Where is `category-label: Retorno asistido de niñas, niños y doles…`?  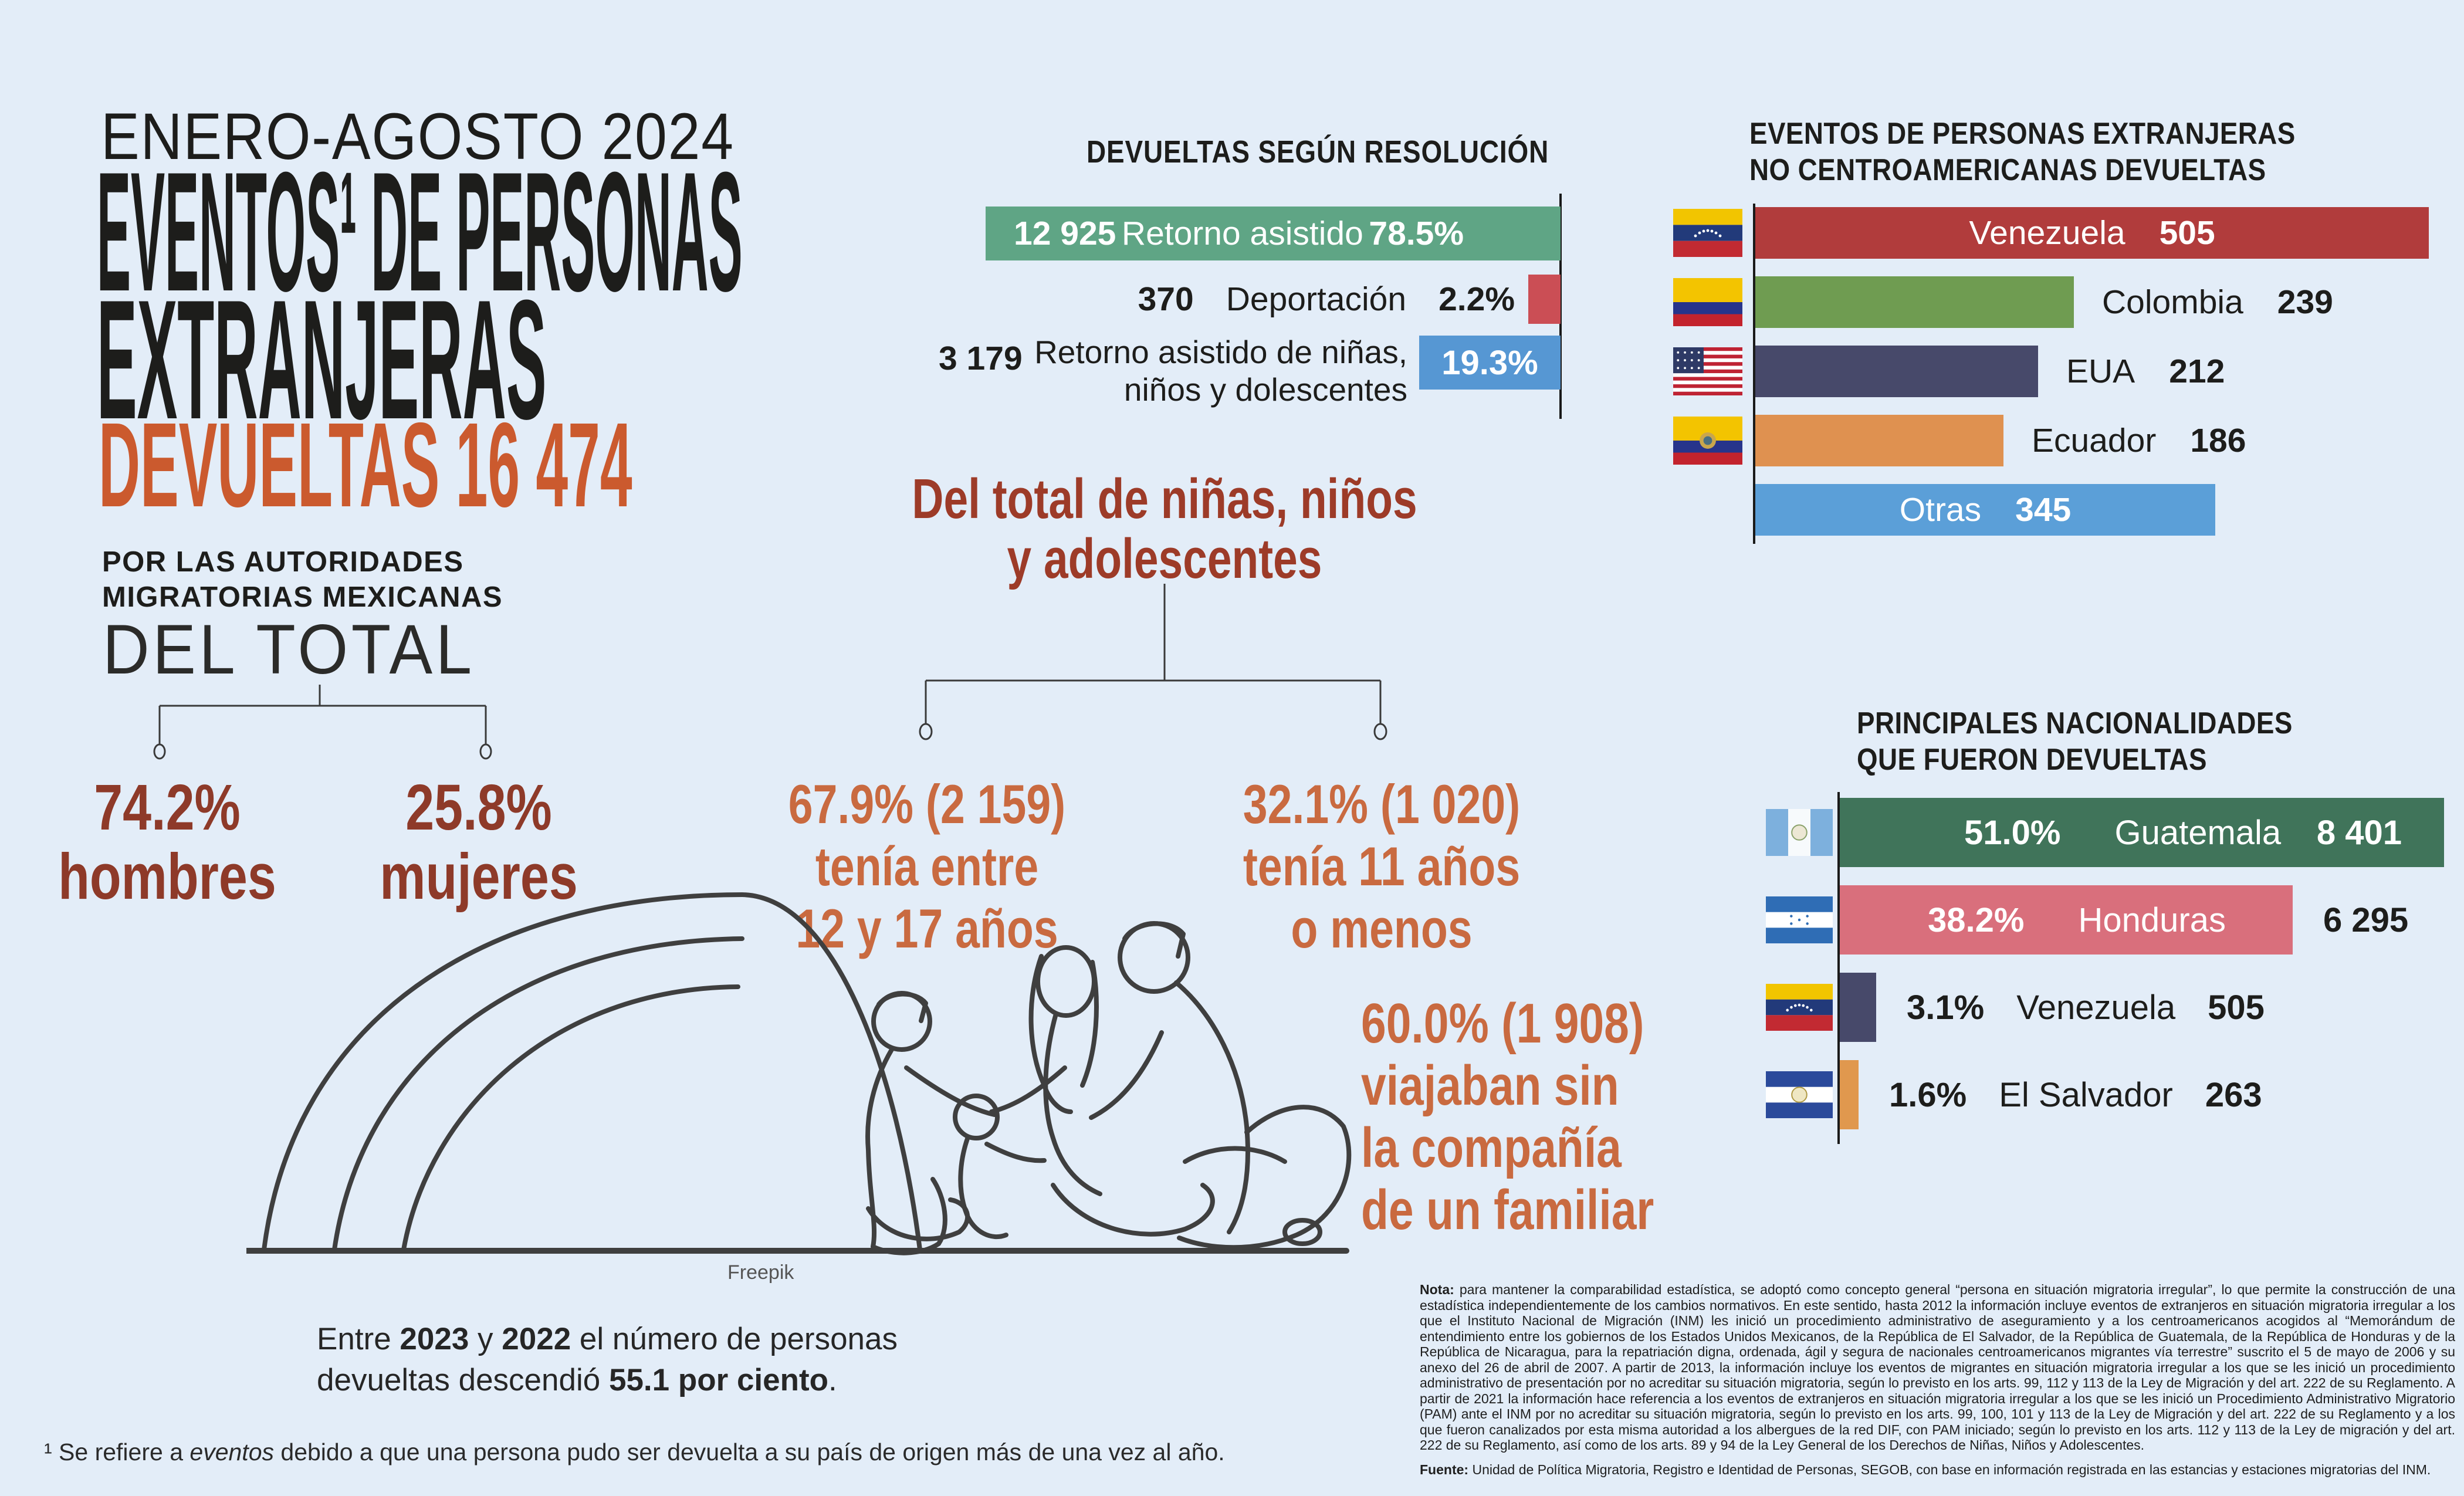 category-label: Retorno asistido de niñas, niños y doles… is located at coordinates (1217, 370).